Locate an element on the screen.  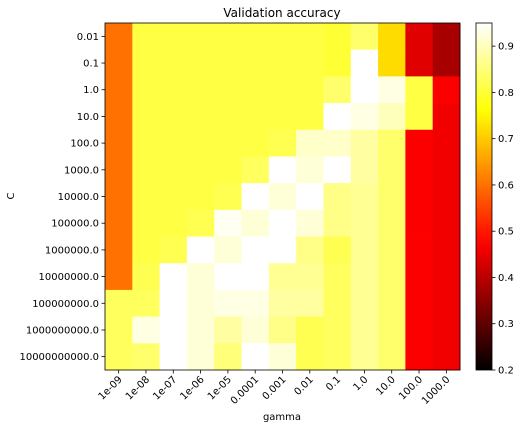
x-tick-label: 1e-09 is located at coordinates (111, 388).